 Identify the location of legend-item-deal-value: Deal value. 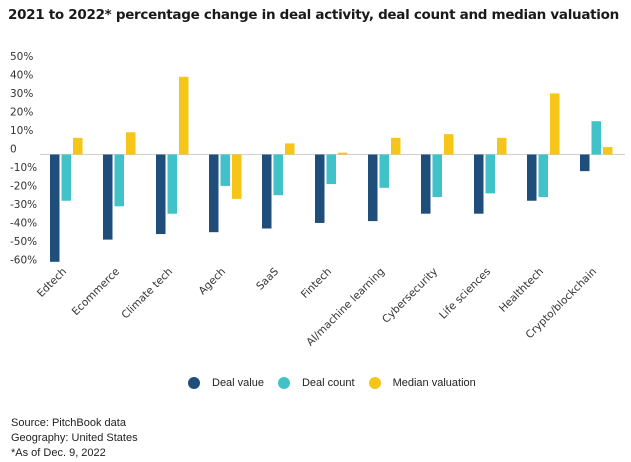
(226, 383).